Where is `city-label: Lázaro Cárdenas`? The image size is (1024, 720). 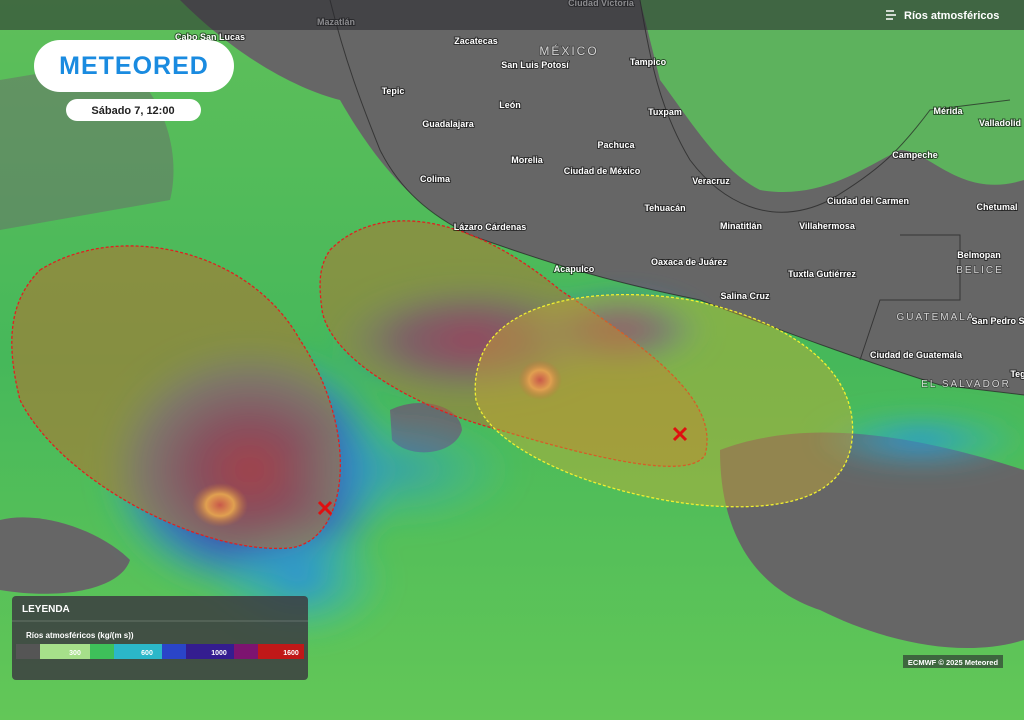
city-label: Lázaro Cárdenas is located at coordinates (490, 227).